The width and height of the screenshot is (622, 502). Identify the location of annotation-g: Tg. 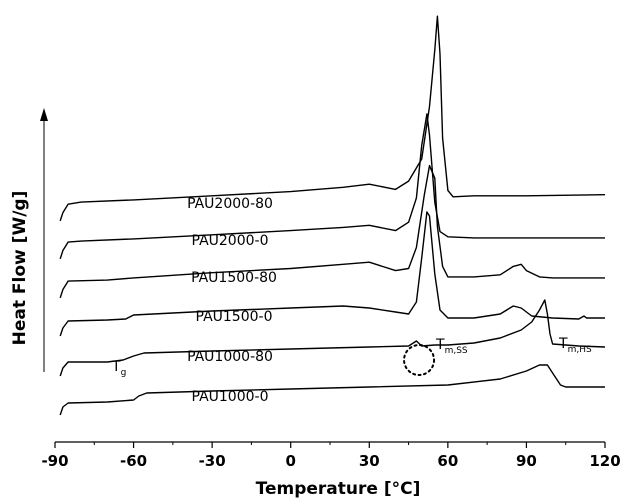
(118, 368).